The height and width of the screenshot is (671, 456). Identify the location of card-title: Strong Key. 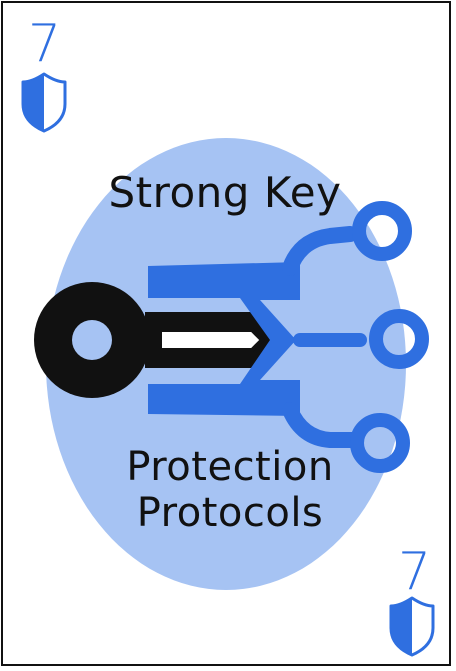
(225, 192).